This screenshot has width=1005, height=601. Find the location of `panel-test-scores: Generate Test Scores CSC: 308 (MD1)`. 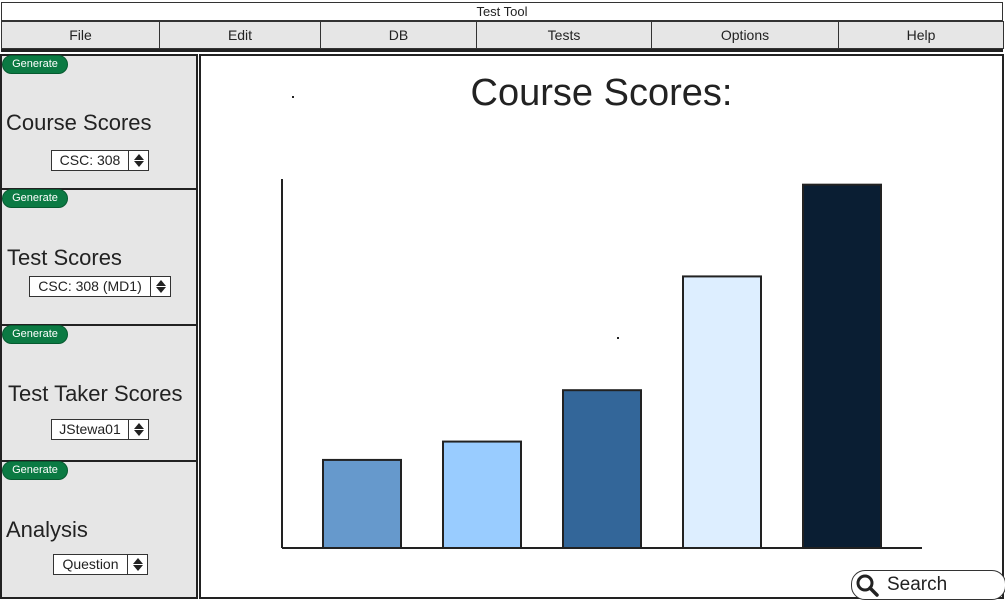

panel-test-scores: Generate Test Scores CSC: 308 (MD1) is located at coordinates (99, 257).